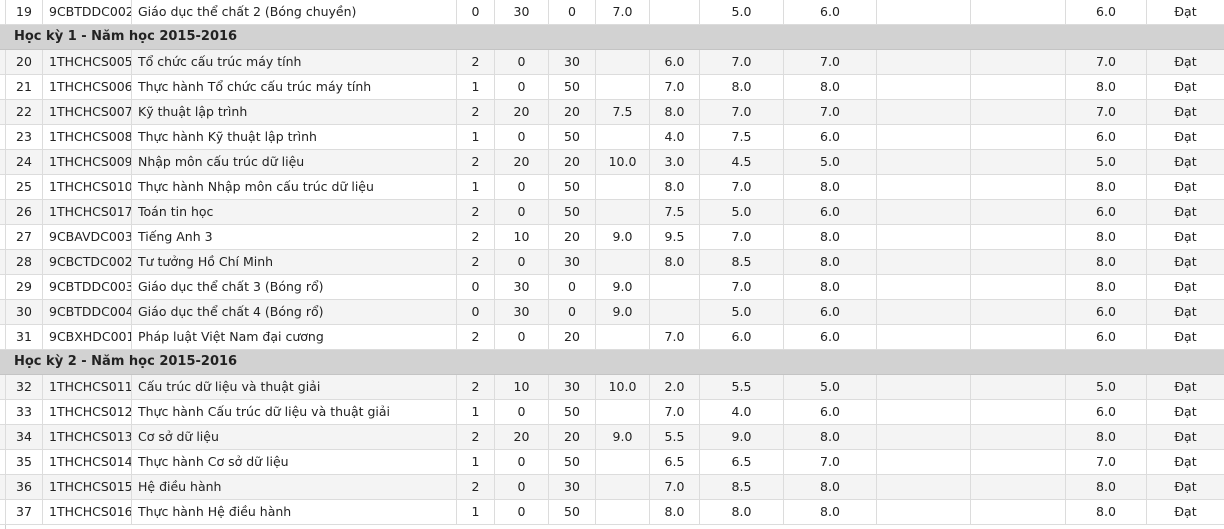  What do you see at coordinates (23, 487) in the screenshot?
I see `stt-cell: 36` at bounding box center [23, 487].